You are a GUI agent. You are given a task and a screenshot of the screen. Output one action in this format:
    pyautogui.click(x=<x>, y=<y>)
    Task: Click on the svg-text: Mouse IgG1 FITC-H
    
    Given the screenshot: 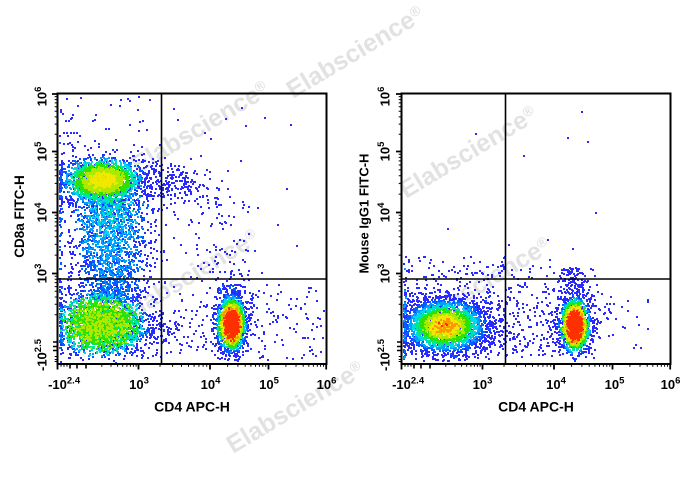 What is the action you would take?
    pyautogui.click(x=364, y=214)
    